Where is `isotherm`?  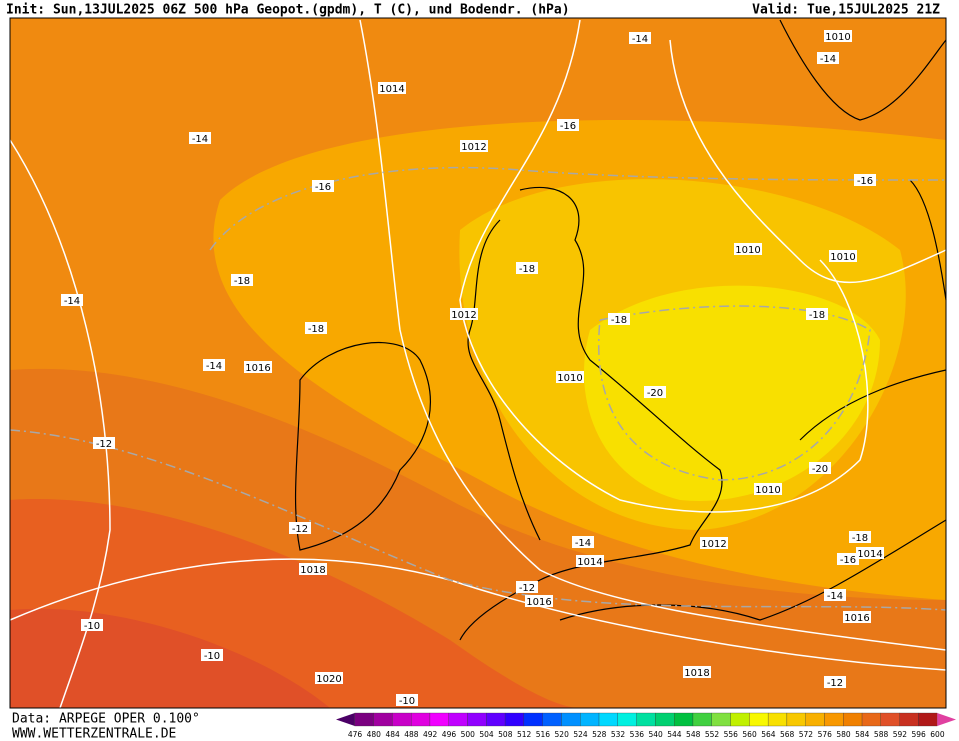 isotherm is located at coordinates (734, 393).